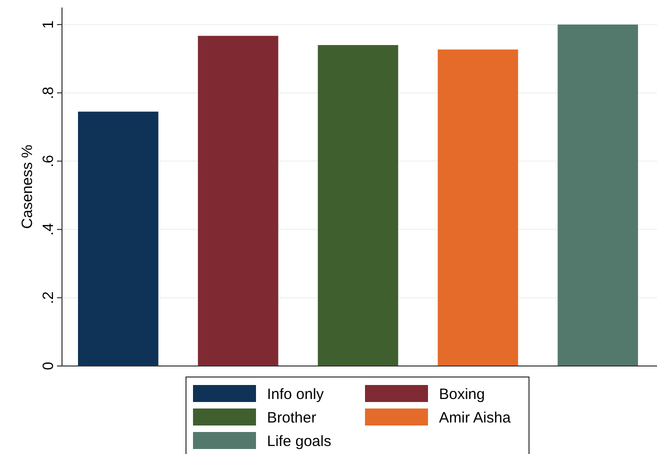  What do you see at coordinates (48, 24) in the screenshot?
I see `y-tick-label: 1` at bounding box center [48, 24].